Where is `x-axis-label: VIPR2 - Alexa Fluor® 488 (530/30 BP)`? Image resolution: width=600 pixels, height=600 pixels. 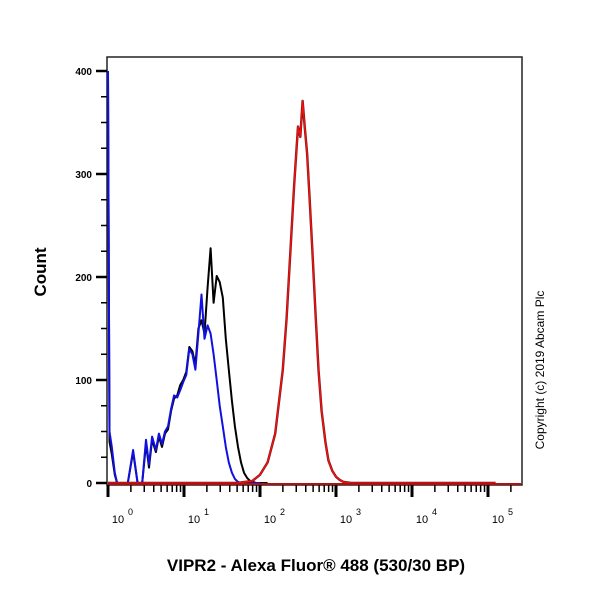 x-axis-label: VIPR2 - Alexa Fluor® 488 (530/30 BP) is located at coordinates (316, 565).